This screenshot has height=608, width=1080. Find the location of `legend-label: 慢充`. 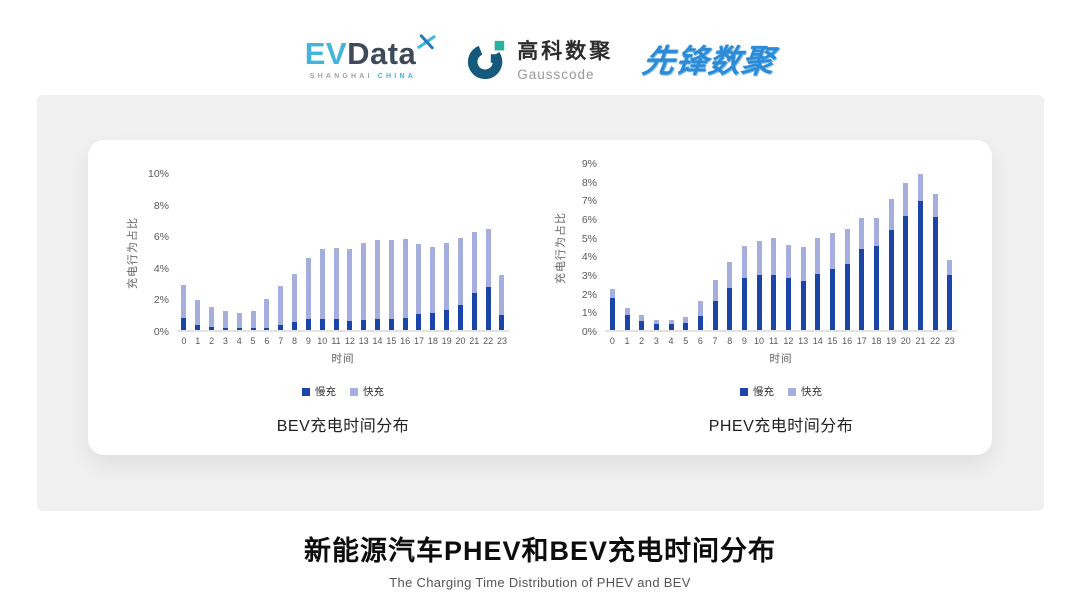

legend-label: 慢充 is located at coordinates (763, 392).